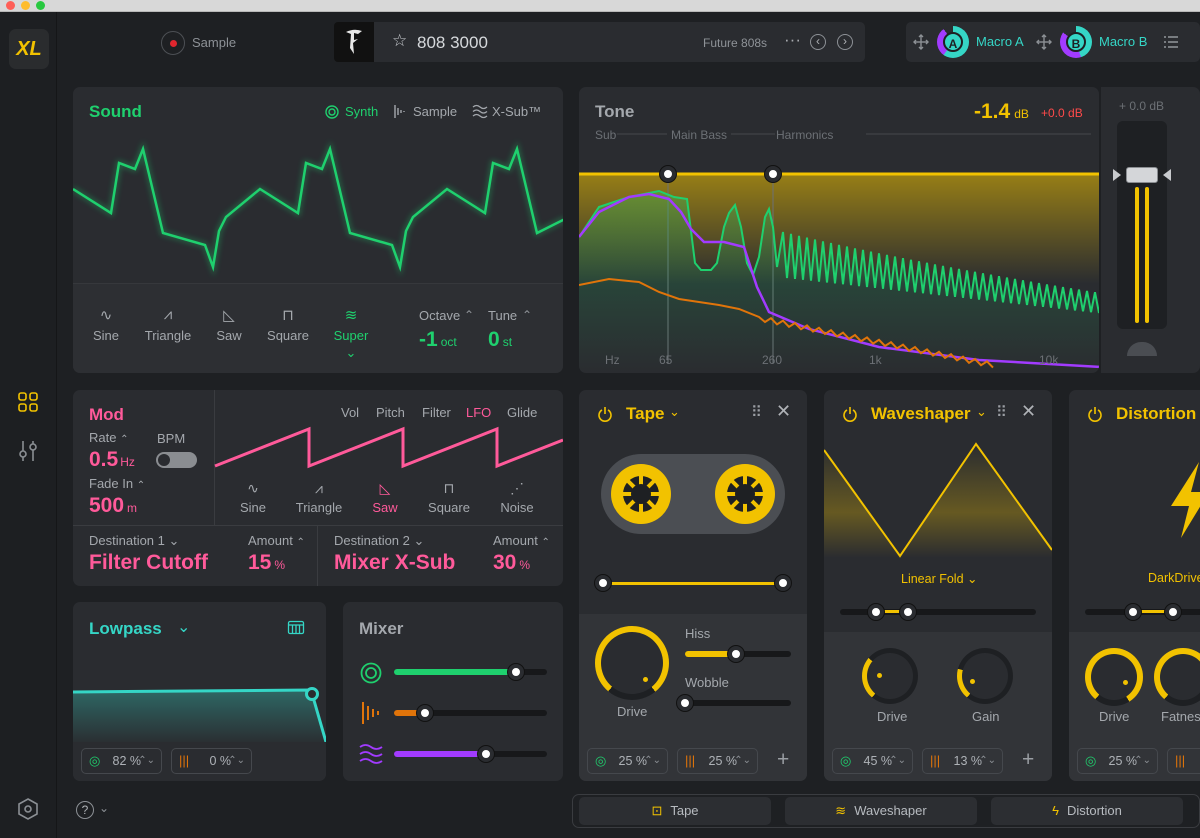 This screenshot has height=838, width=1200. I want to click on lfo-wave-saw-button: Saw, so click(385, 507).